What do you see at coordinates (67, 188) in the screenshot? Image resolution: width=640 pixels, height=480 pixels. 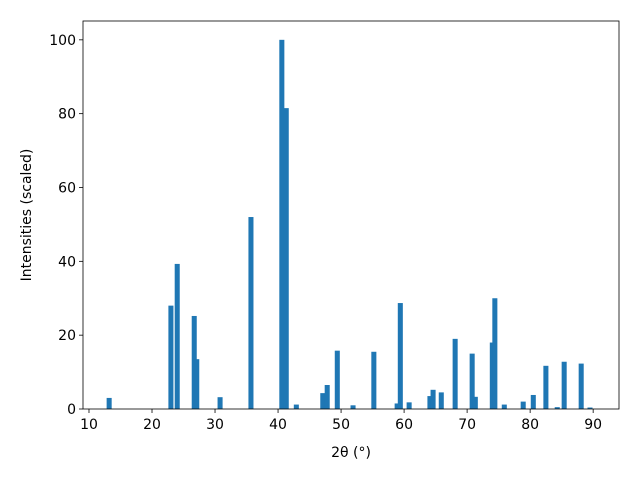 I see `y-tick-label: 60` at bounding box center [67, 188].